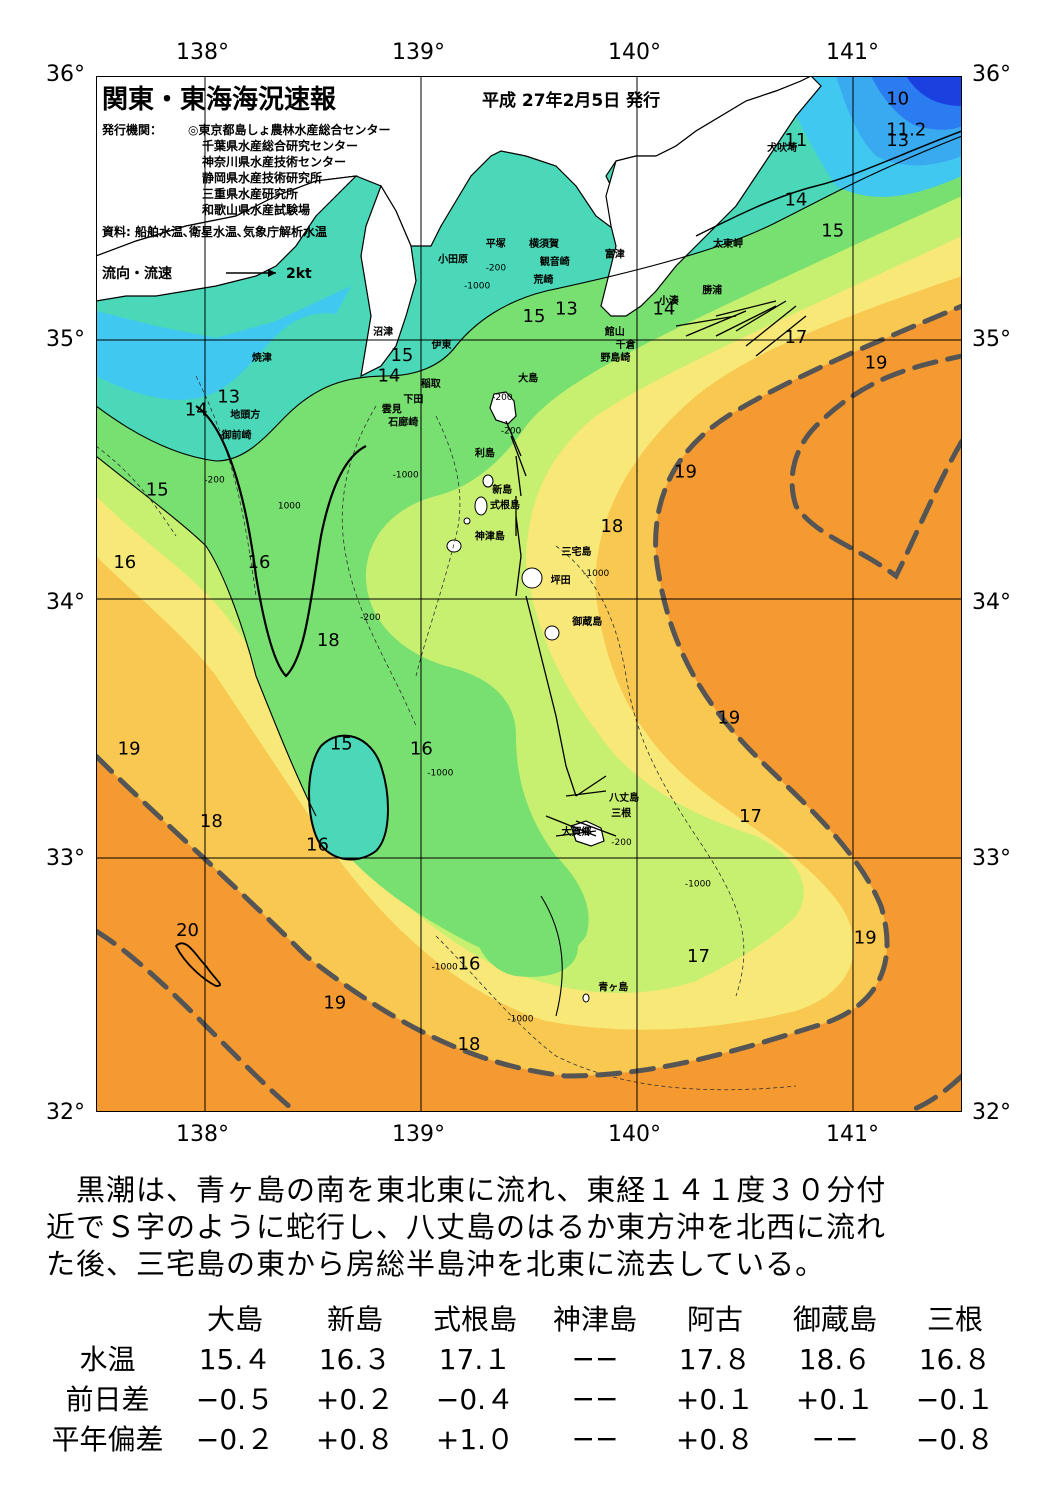 This screenshot has width=1064, height=1503. I want to click on column-header: 式根島, so click(474, 1319).